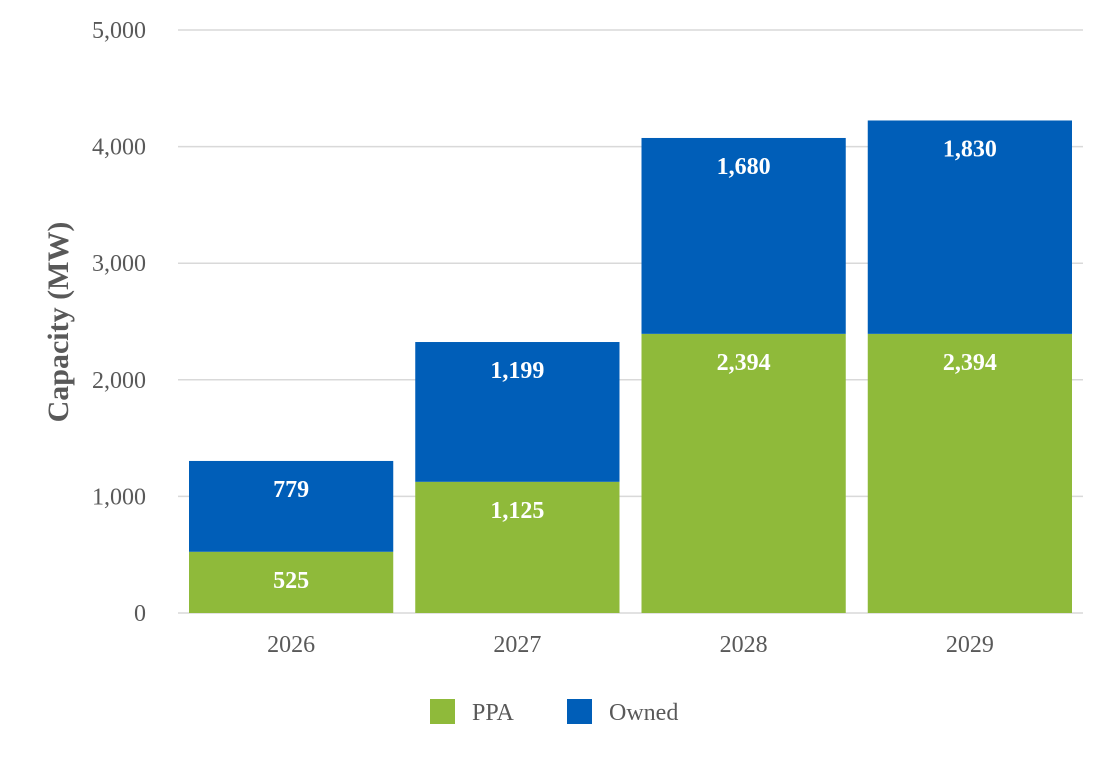 The image size is (1112, 768). Describe the element at coordinates (970, 645) in the screenshot. I see `x-tick-label: 2029` at that location.